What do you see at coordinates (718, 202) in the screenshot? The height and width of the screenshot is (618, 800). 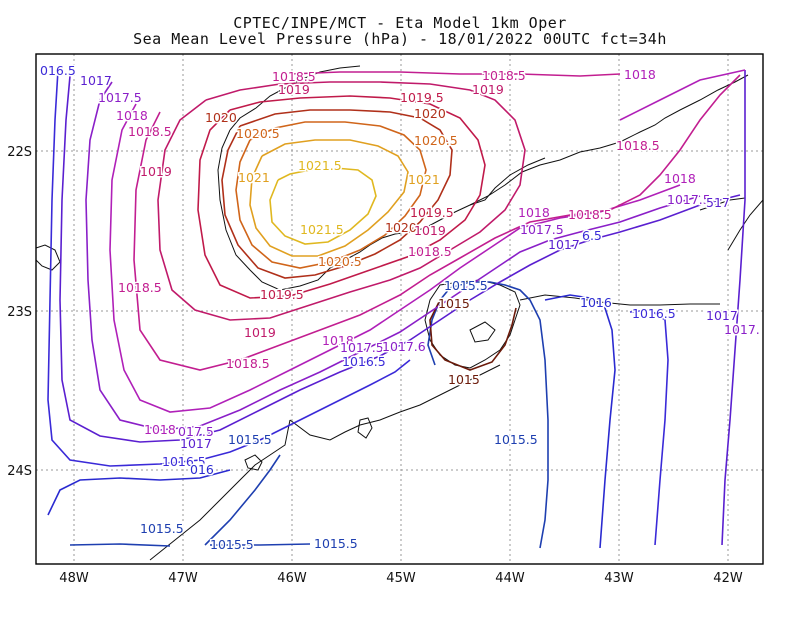 I see `contour-label: 517` at bounding box center [718, 202].